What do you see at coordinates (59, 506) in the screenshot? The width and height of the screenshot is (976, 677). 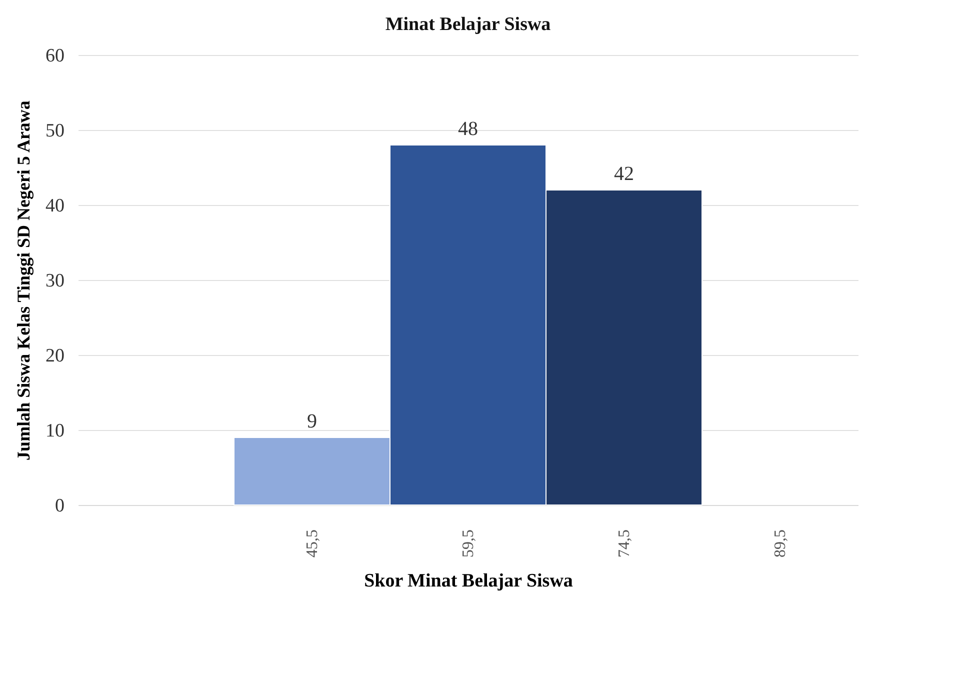 I see `y-tick-label: 0` at bounding box center [59, 506].